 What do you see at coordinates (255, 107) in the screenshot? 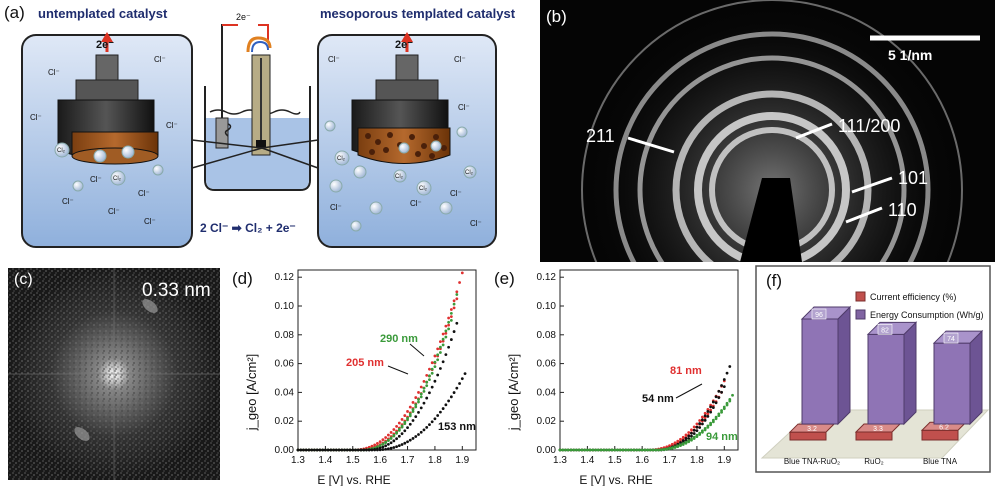
I see `electrochemical-cell` at bounding box center [255, 107].